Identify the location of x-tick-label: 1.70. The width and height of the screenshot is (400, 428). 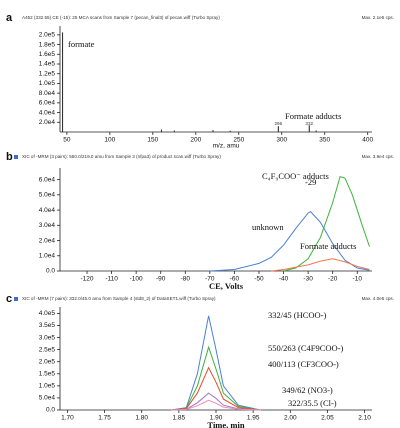
(67, 418).